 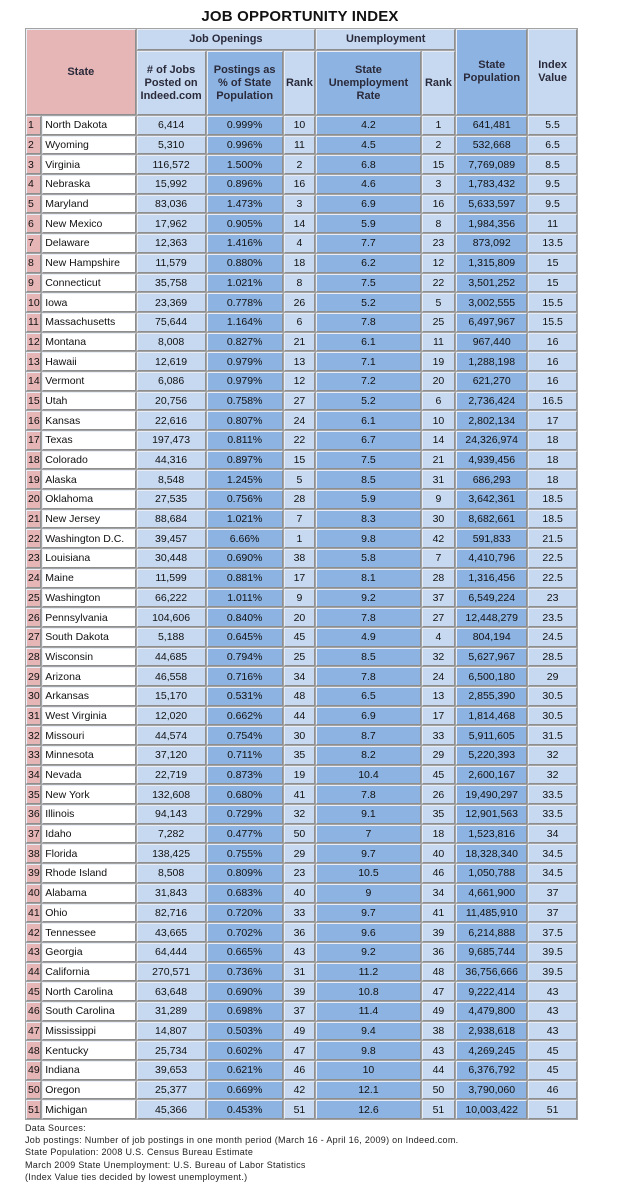 What do you see at coordinates (244, 873) in the screenshot?
I see `postings-pct-cell: 0.809%` at bounding box center [244, 873].